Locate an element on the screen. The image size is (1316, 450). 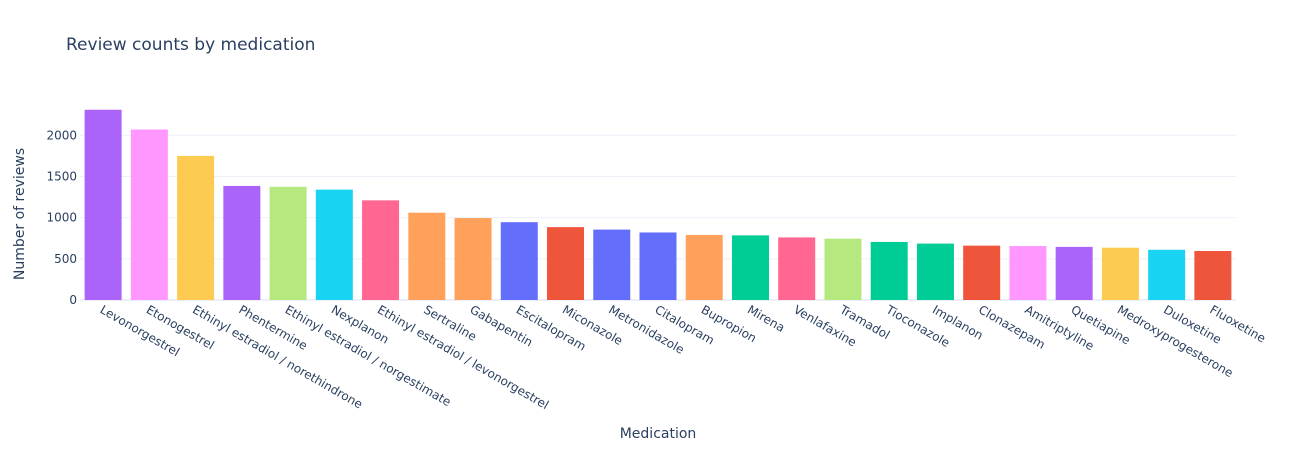
x-tick-label: Ethinyl estradiol / norgestimate is located at coordinates (368, 355).